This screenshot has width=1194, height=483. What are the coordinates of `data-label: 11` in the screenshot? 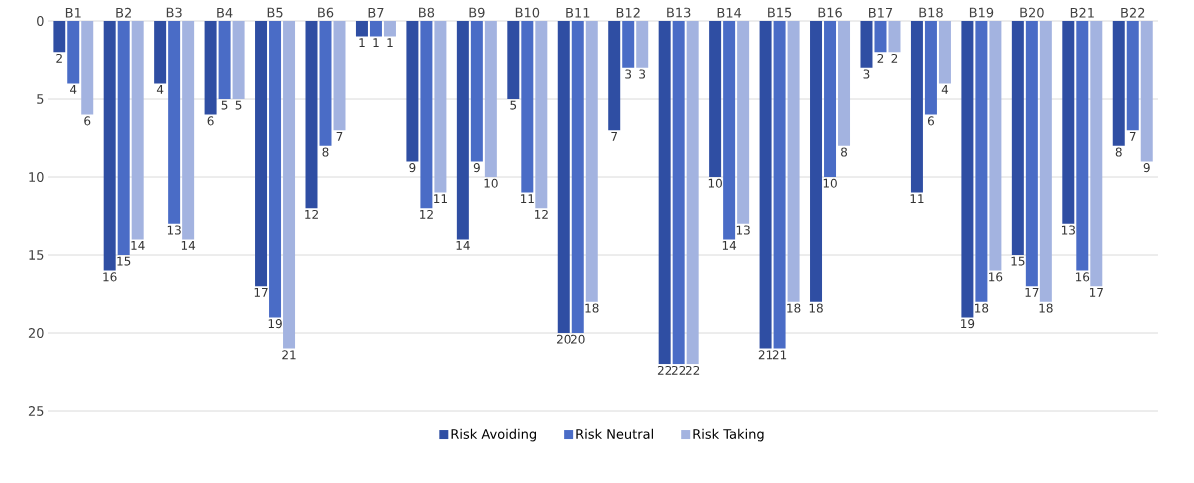 It's located at (917, 199).